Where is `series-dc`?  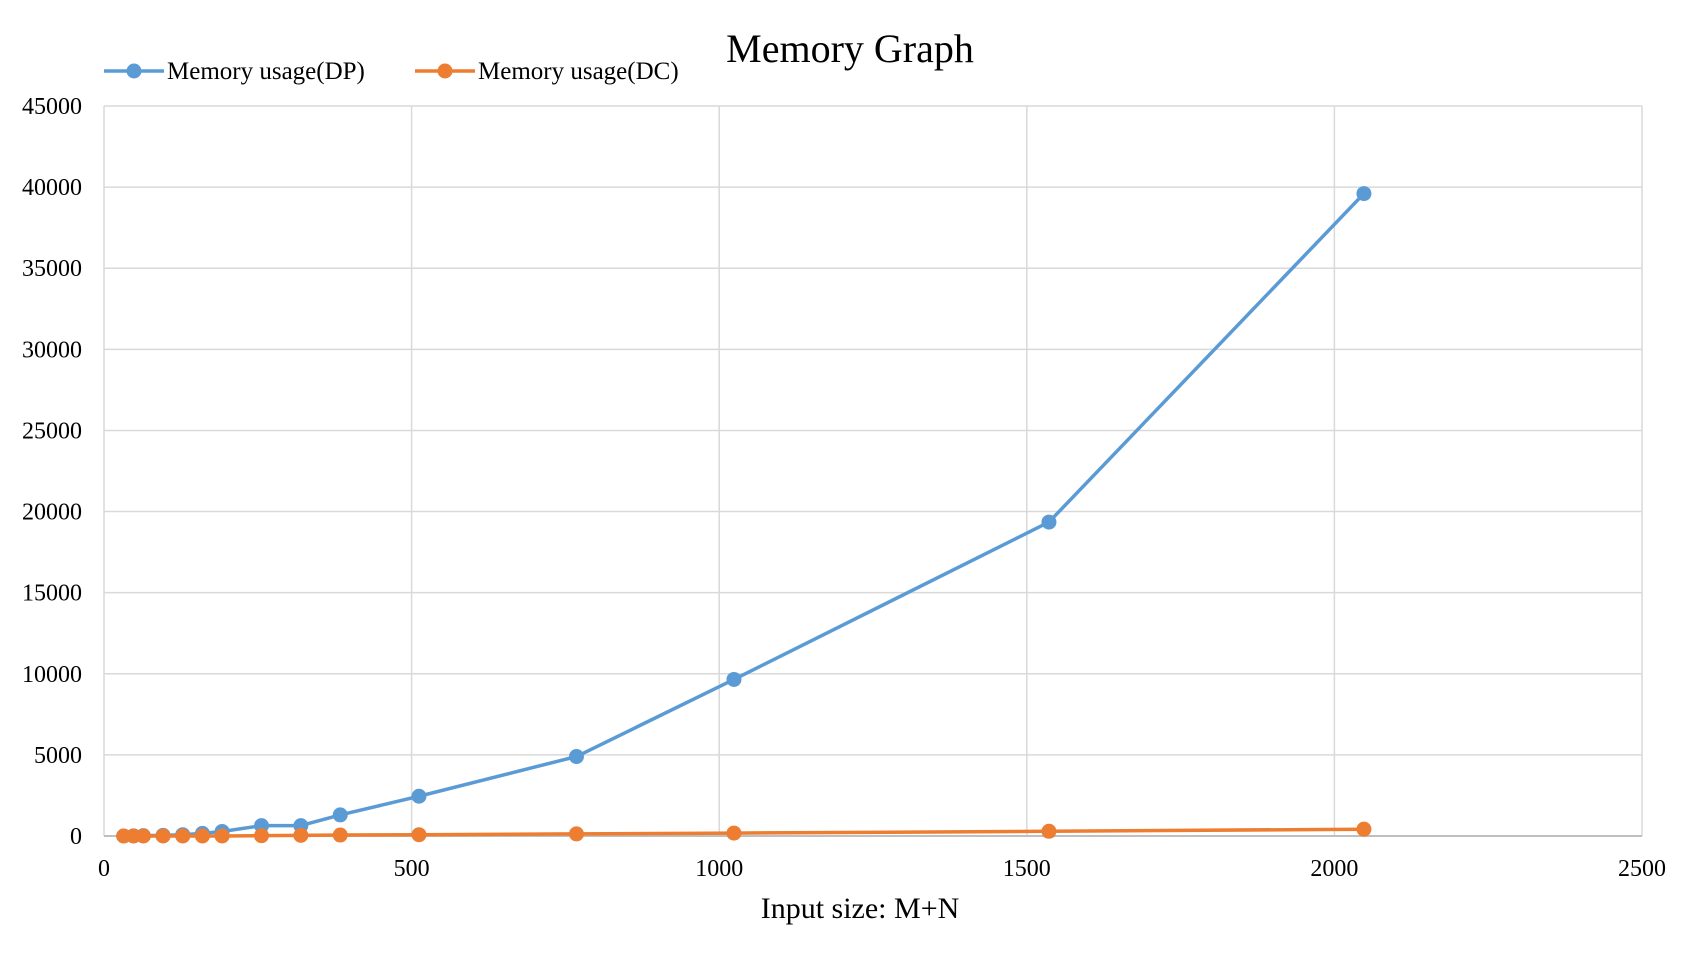
series-dc is located at coordinates (744, 832).